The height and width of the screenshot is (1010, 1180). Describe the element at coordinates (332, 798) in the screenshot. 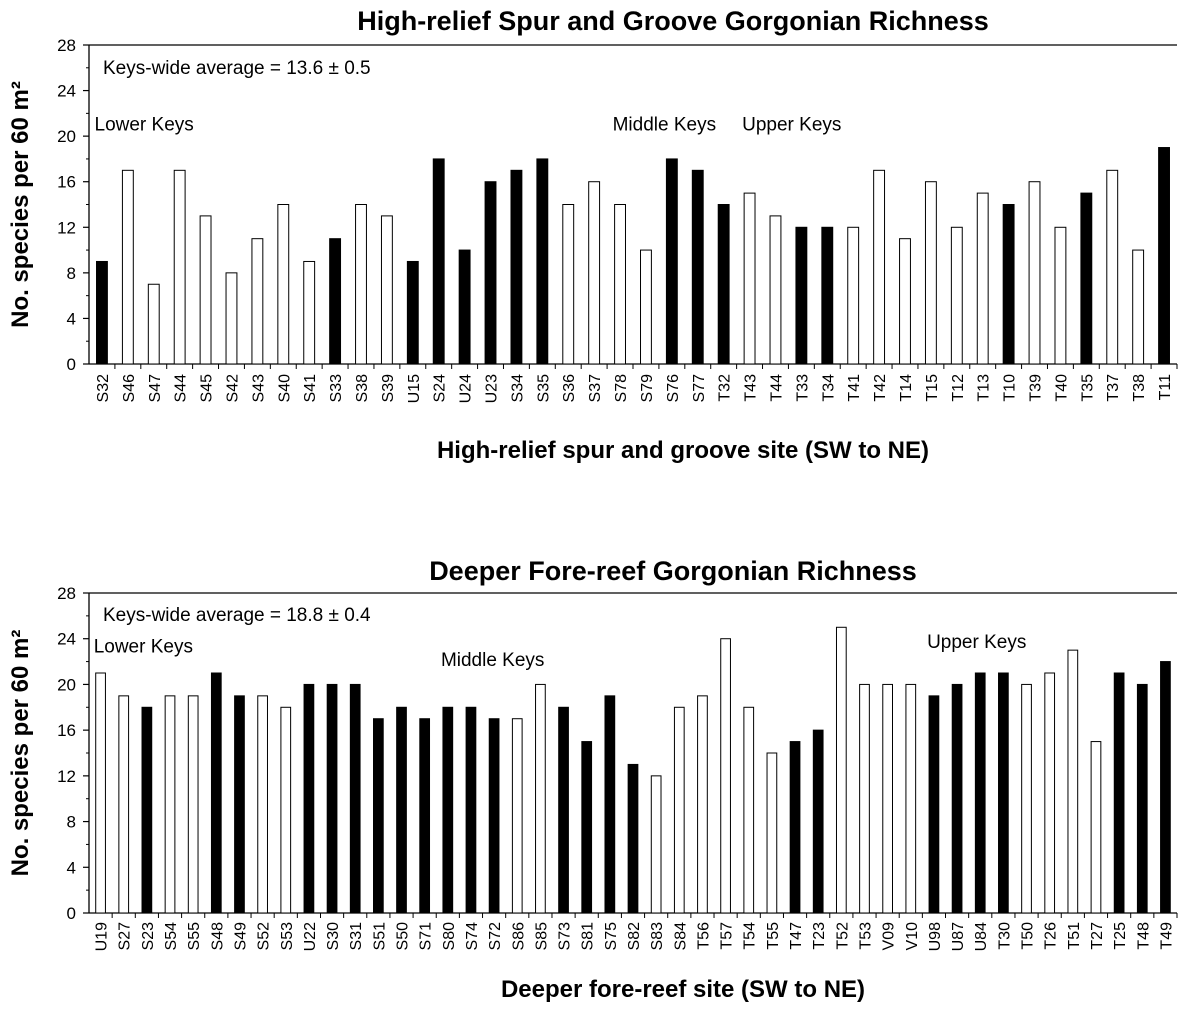

I see `bar-S30` at that location.